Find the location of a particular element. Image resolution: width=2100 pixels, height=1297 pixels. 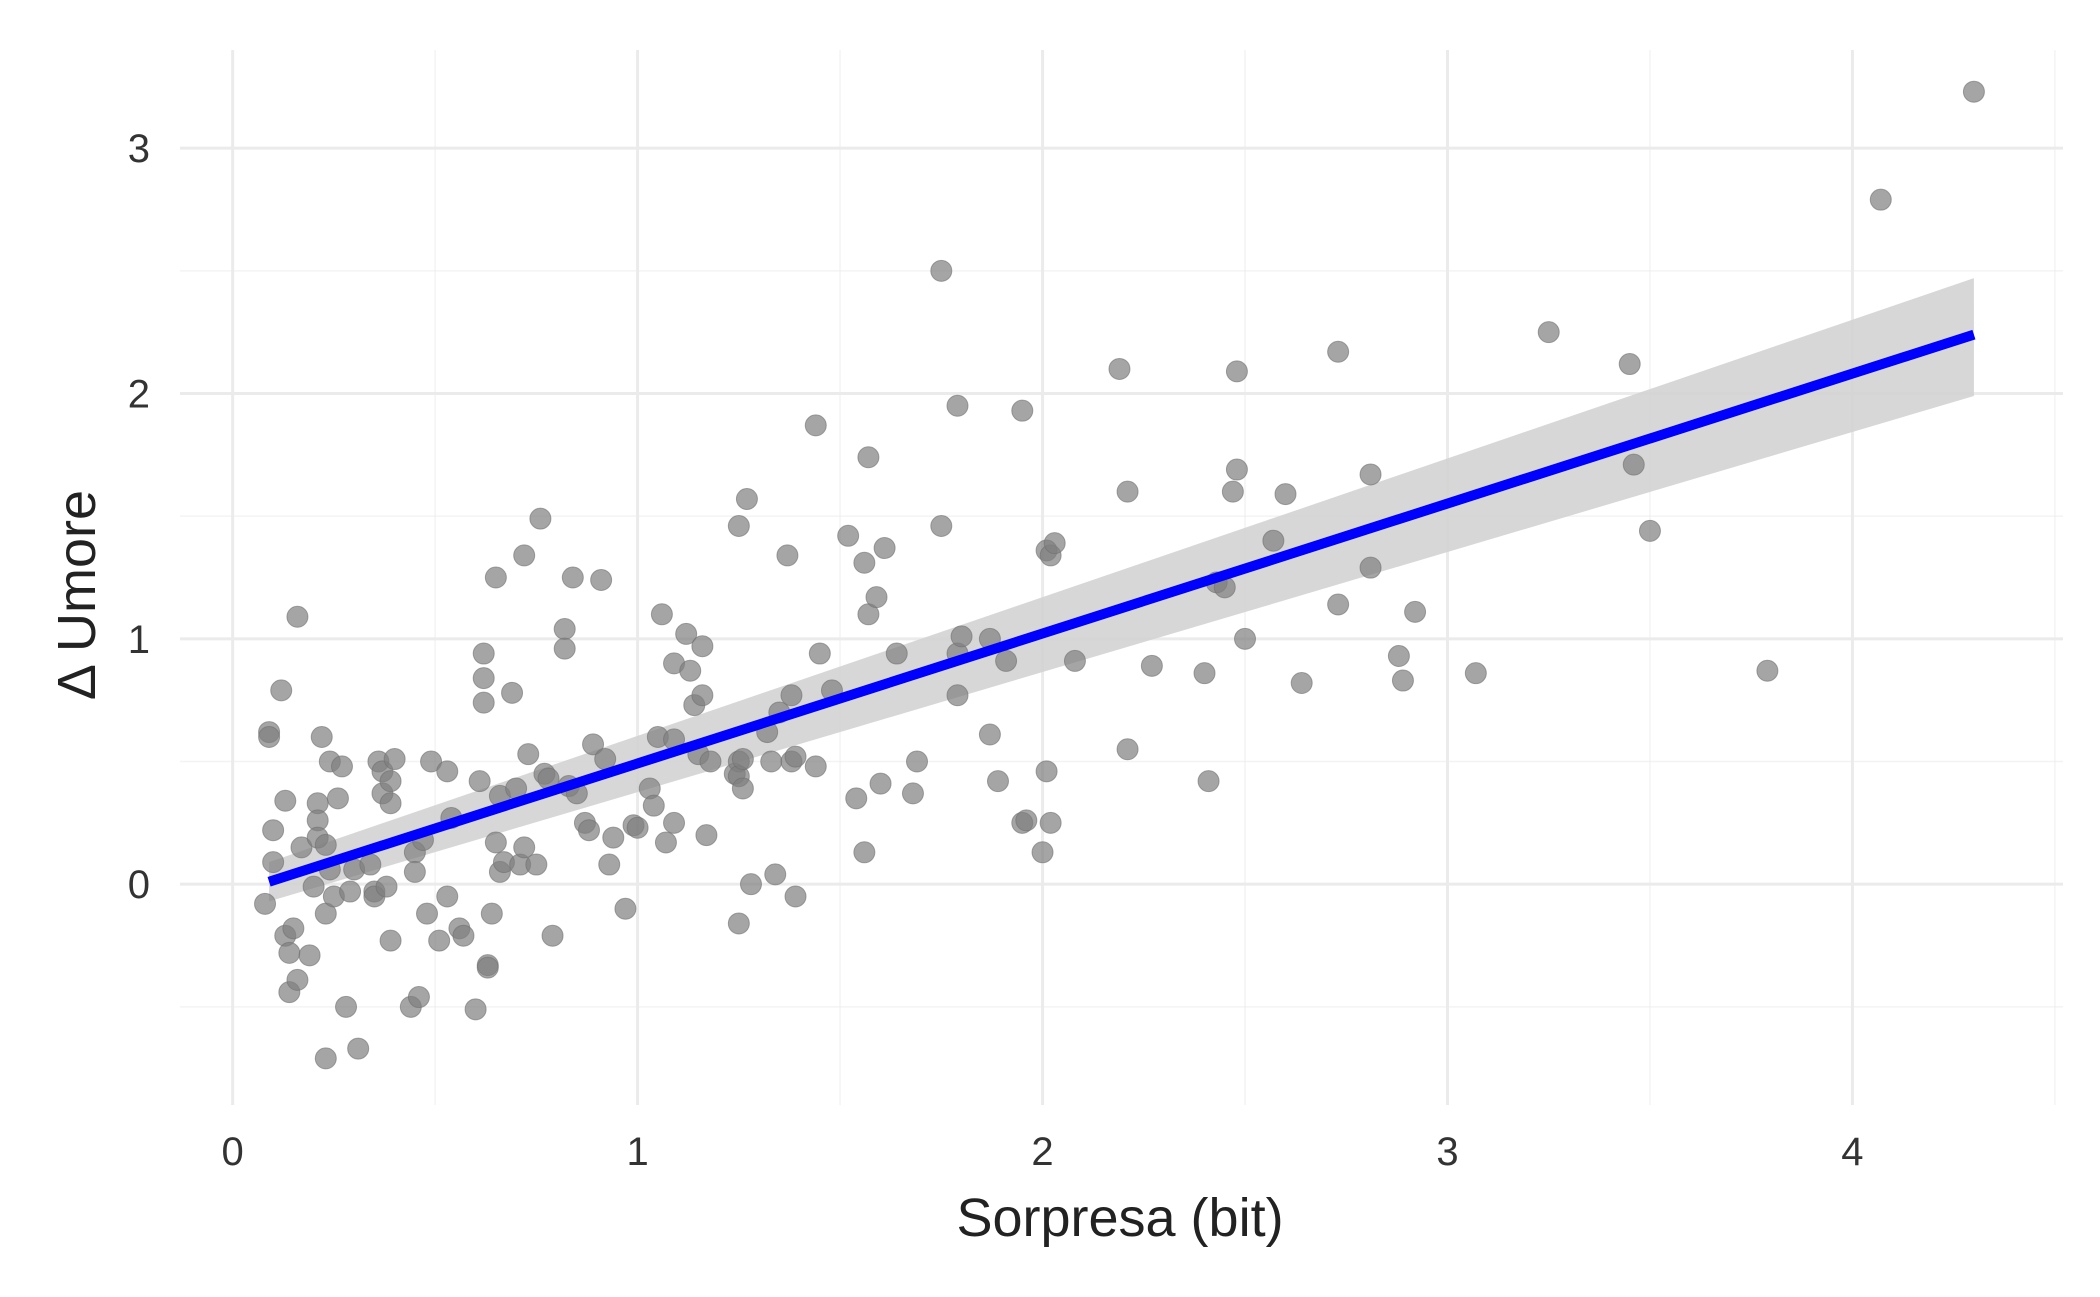

y-axis-ticks: 0 1 2 3 is located at coordinates (139, 517).